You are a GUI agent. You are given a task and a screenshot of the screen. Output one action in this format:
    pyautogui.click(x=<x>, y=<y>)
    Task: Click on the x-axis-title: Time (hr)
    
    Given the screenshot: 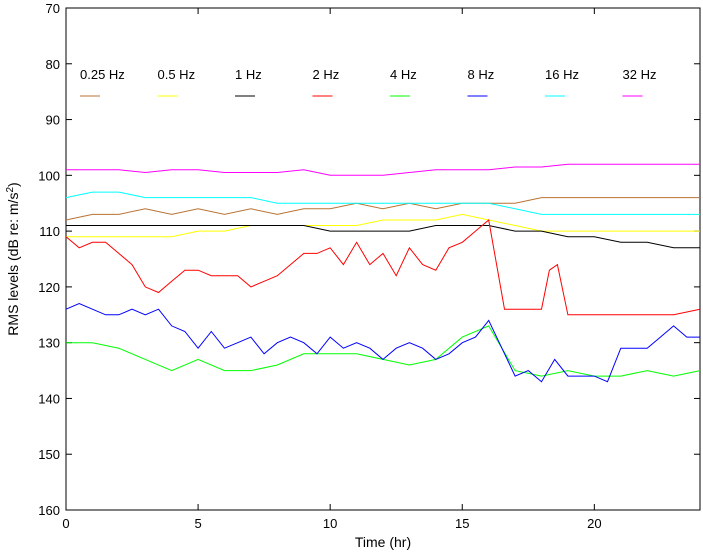 What is the action you would take?
    pyautogui.click(x=383, y=542)
    